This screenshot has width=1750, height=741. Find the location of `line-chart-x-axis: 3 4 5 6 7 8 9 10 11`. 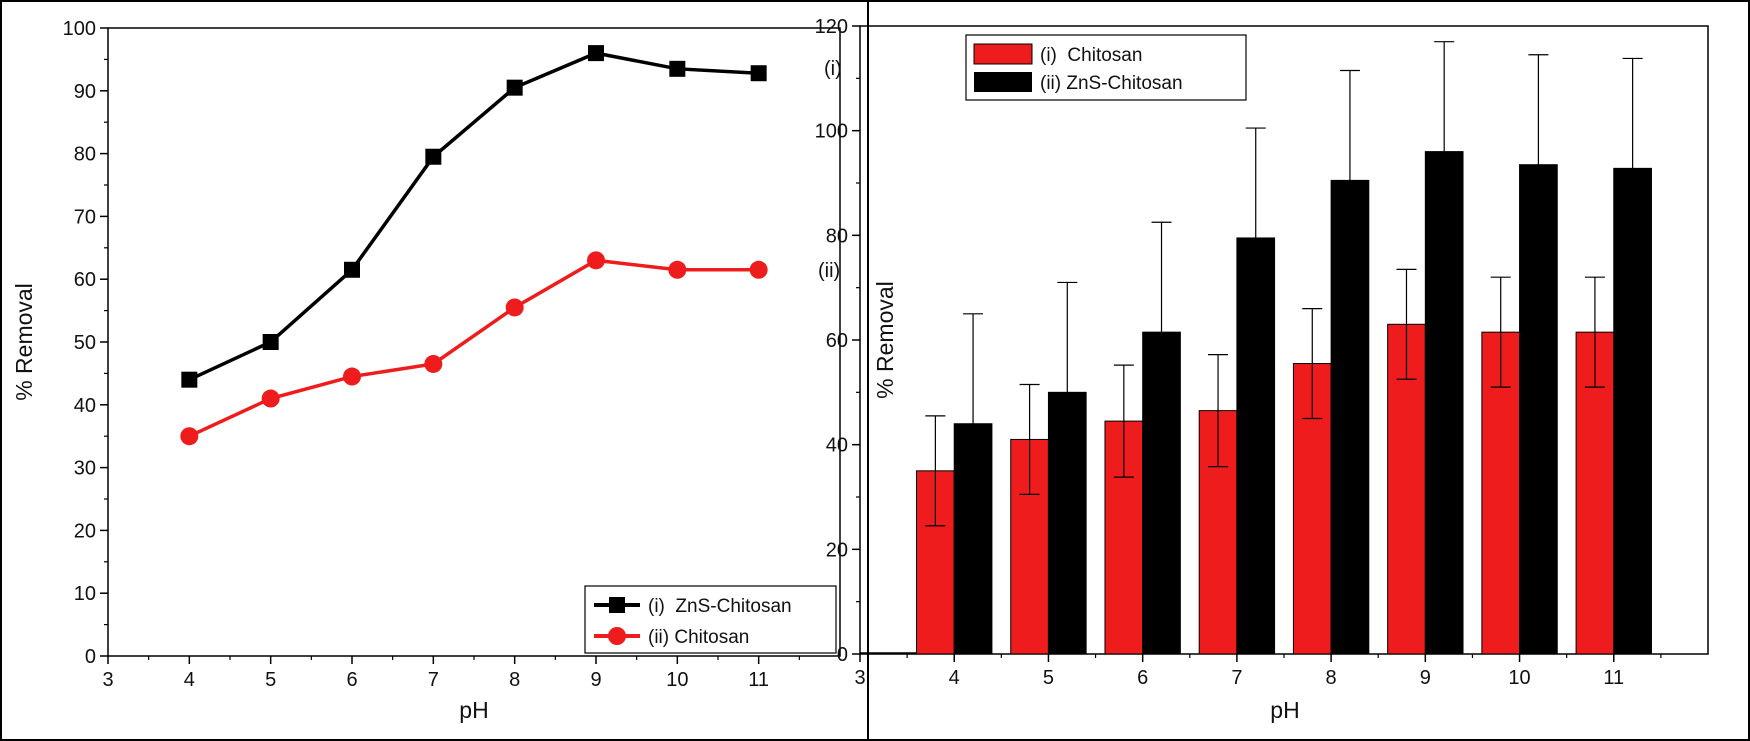

line-chart-x-axis: 3 4 5 6 7 8 9 10 11 is located at coordinates (451, 673).